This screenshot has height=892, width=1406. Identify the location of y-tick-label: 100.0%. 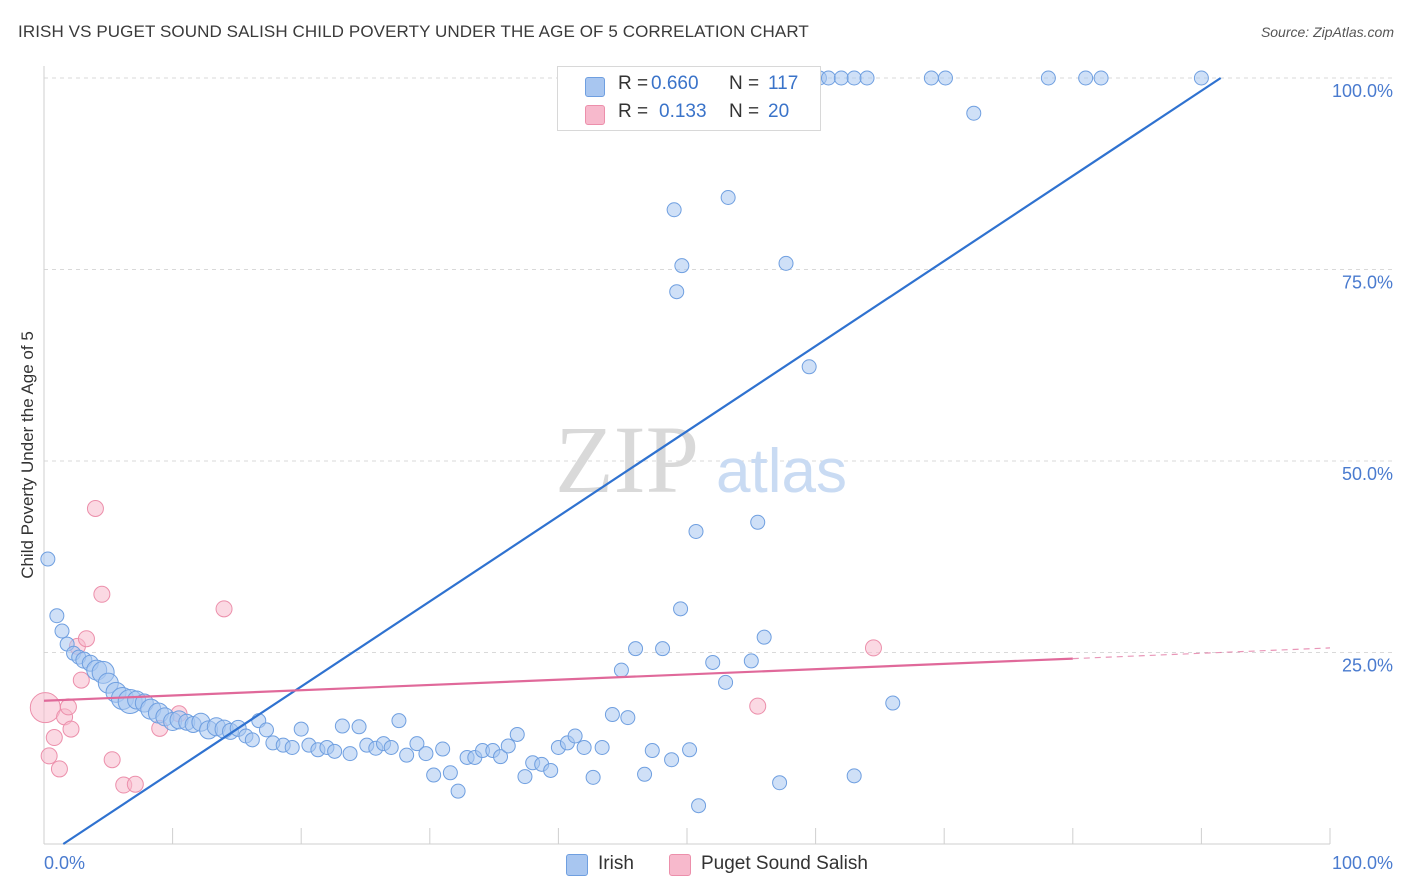
(1362, 91).